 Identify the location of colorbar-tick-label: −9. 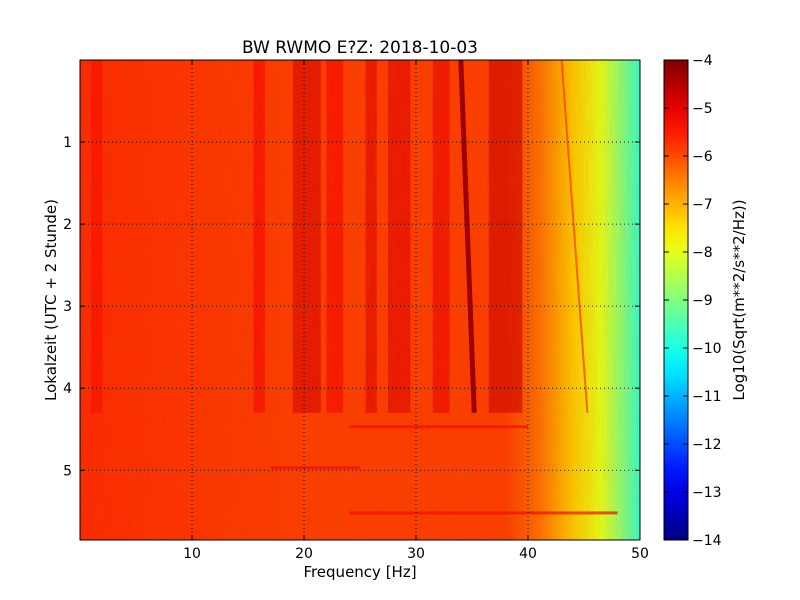
(702, 301).